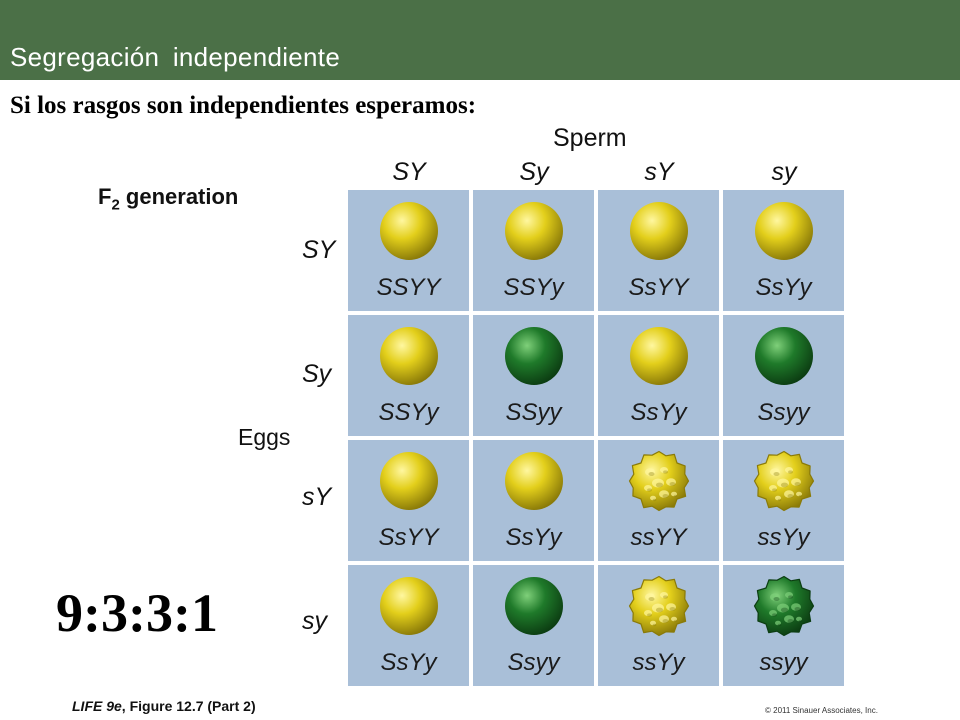 The width and height of the screenshot is (960, 720). Describe the element at coordinates (97, 706) in the screenshot. I see `caption-book: LIFE 9e` at that location.